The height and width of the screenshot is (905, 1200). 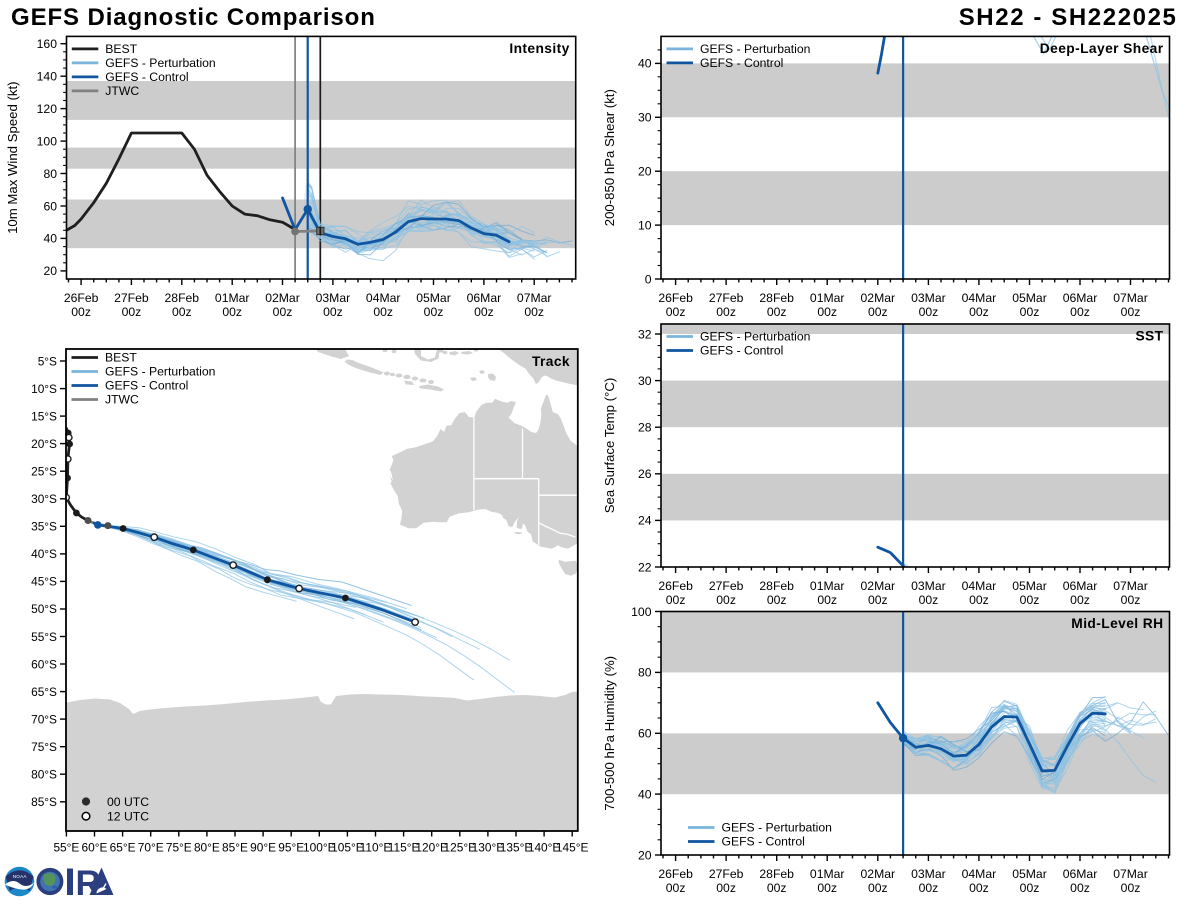 What do you see at coordinates (645, 118) in the screenshot?
I see `svg-text: 30` at bounding box center [645, 118].